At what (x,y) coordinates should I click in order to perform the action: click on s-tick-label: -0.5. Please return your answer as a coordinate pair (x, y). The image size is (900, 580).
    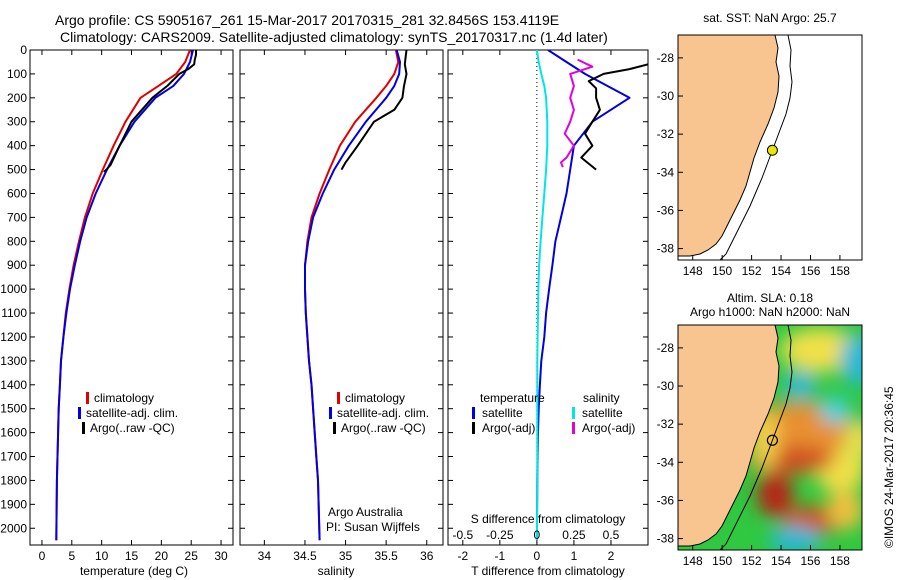
    Looking at the image, I should click on (462, 535).